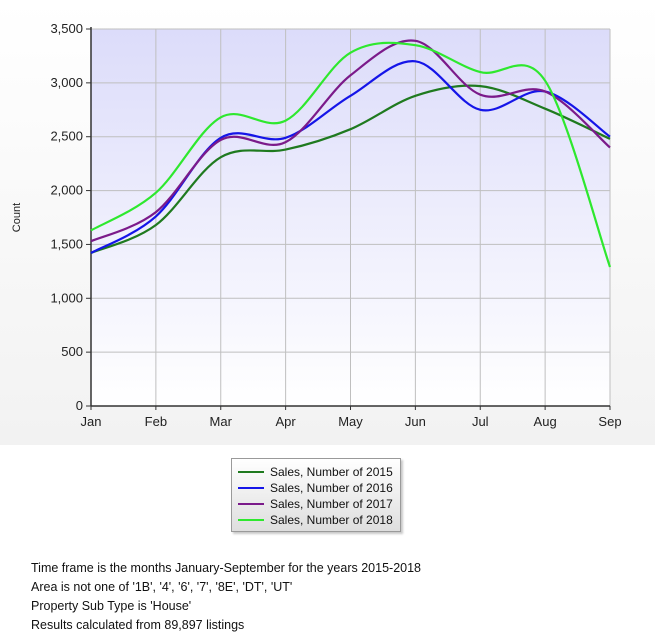 This screenshot has height=643, width=655. Describe the element at coordinates (156, 421) in the screenshot. I see `x-tick-label: Feb` at that location.